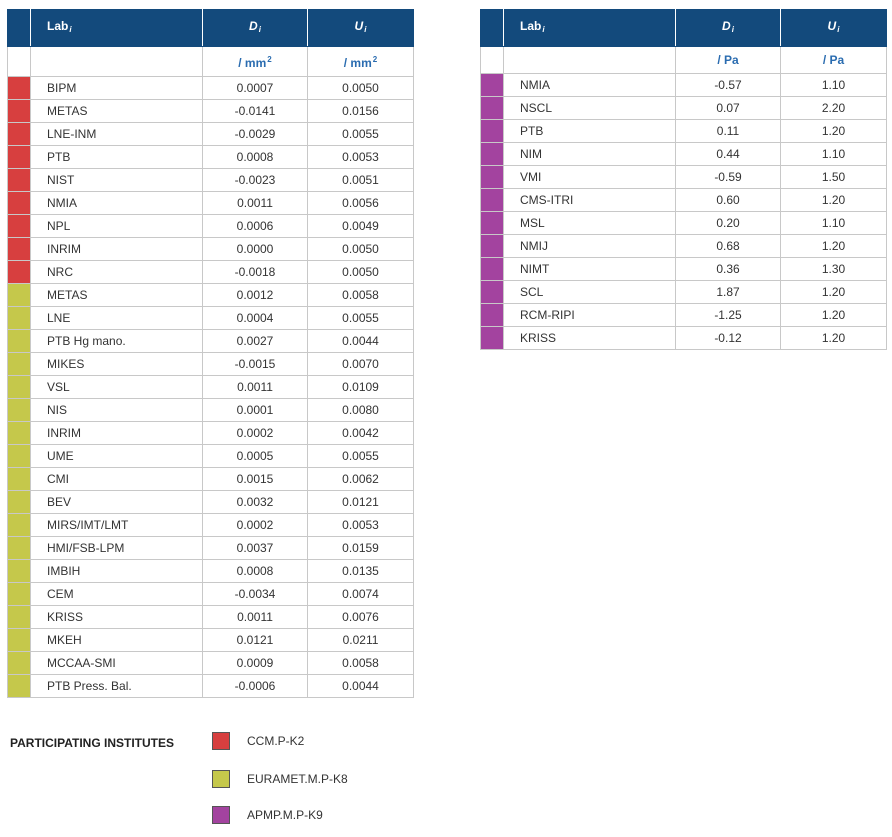  I want to click on d-value-cell: 0.0000, so click(255, 249).